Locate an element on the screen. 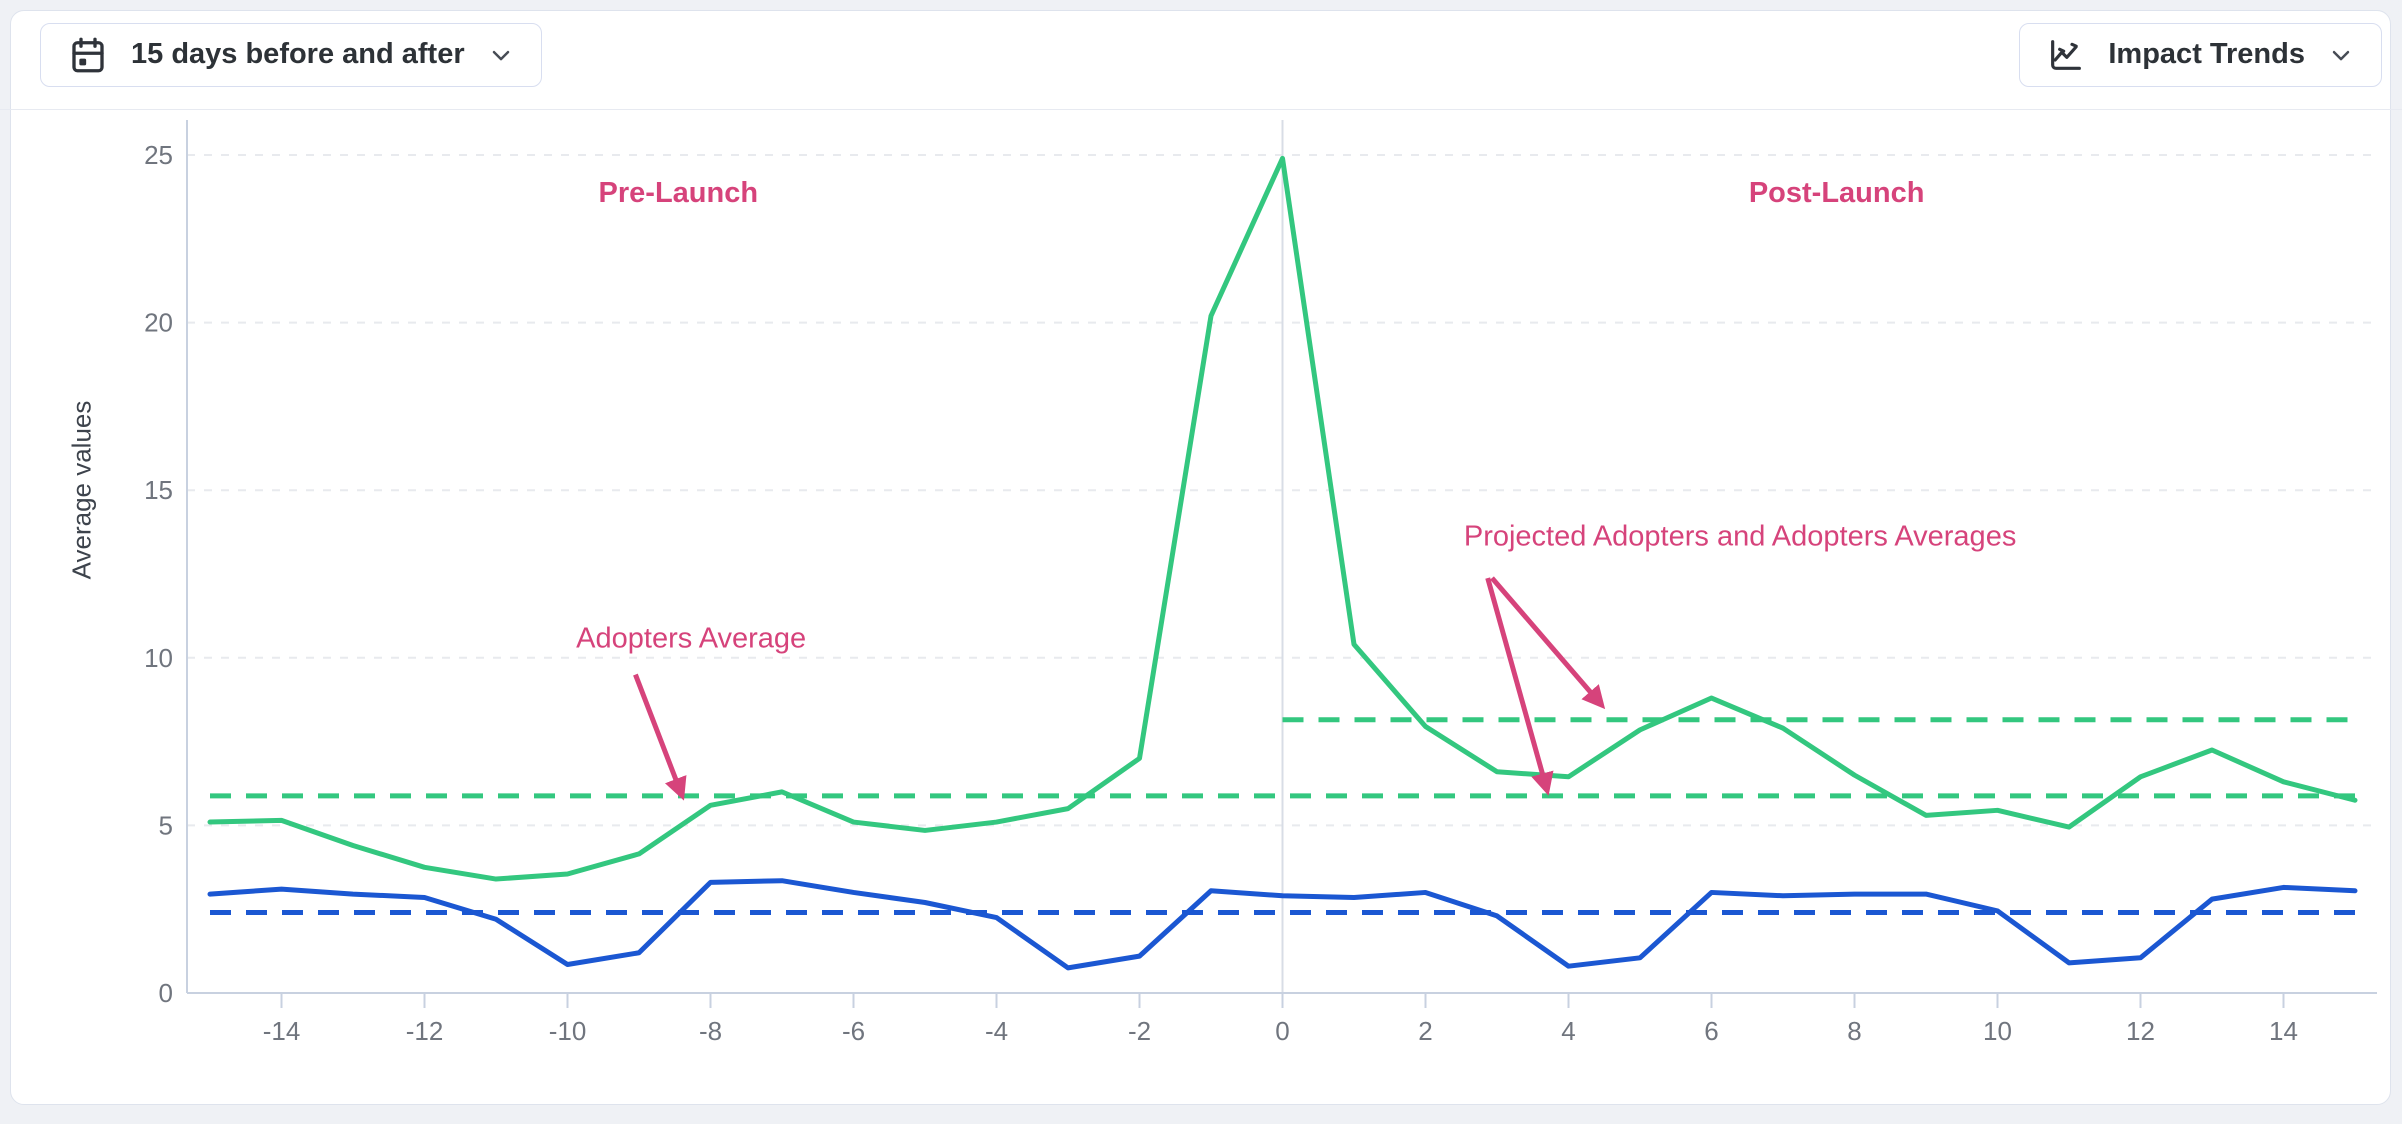 The image size is (2402, 1124). date-range-label: 15 days before and after is located at coordinates (298, 54).